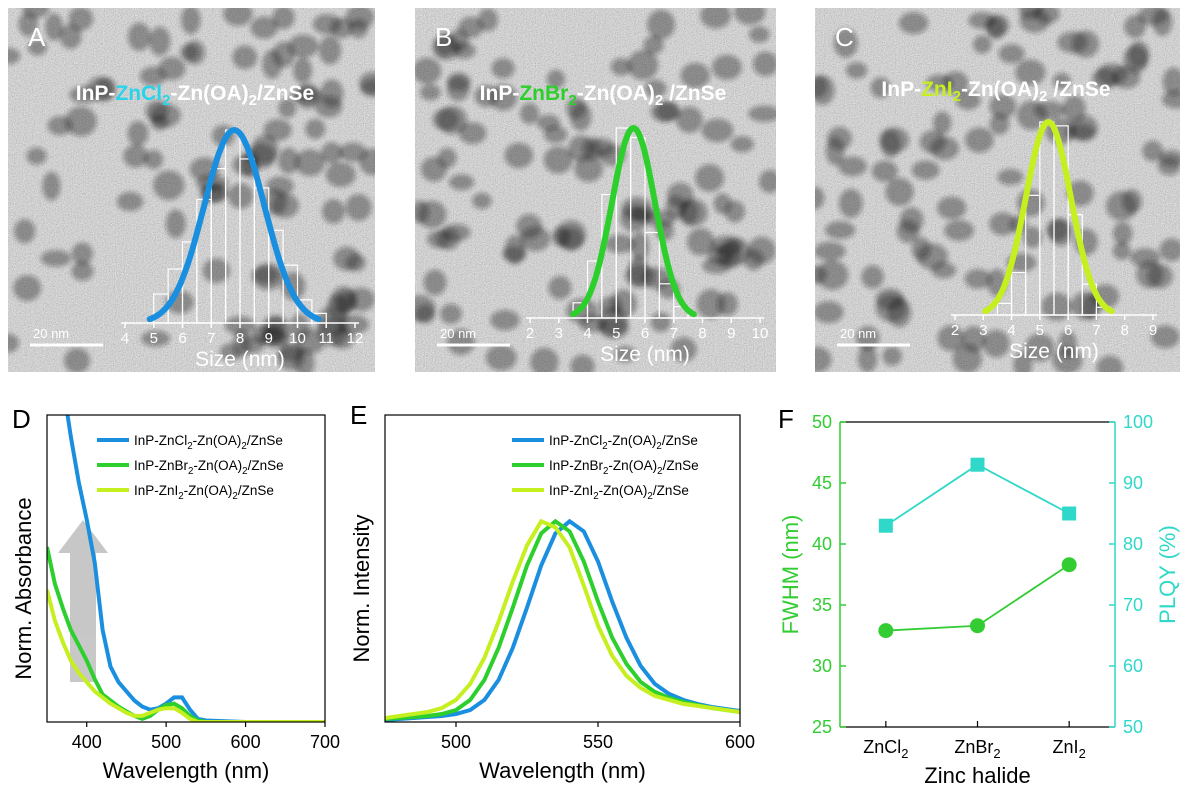 This screenshot has height=788, width=1197. What do you see at coordinates (1167, 574) in the screenshot?
I see `y2-axis-label: PLQY (%)` at bounding box center [1167, 574].